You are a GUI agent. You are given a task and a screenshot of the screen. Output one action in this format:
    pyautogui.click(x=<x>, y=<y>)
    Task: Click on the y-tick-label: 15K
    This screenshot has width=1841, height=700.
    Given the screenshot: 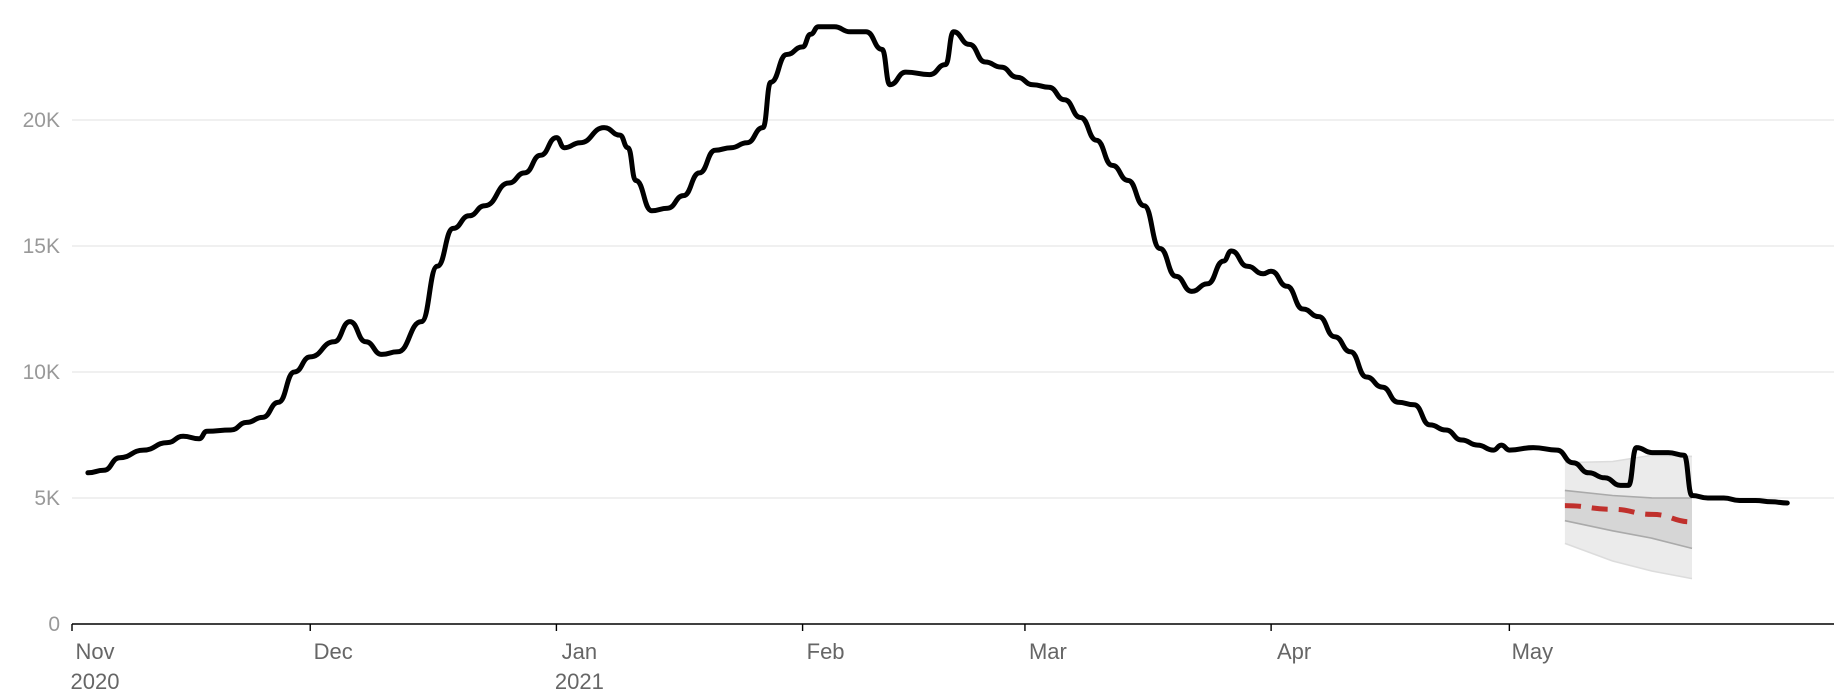 What is the action you would take?
    pyautogui.click(x=41, y=246)
    